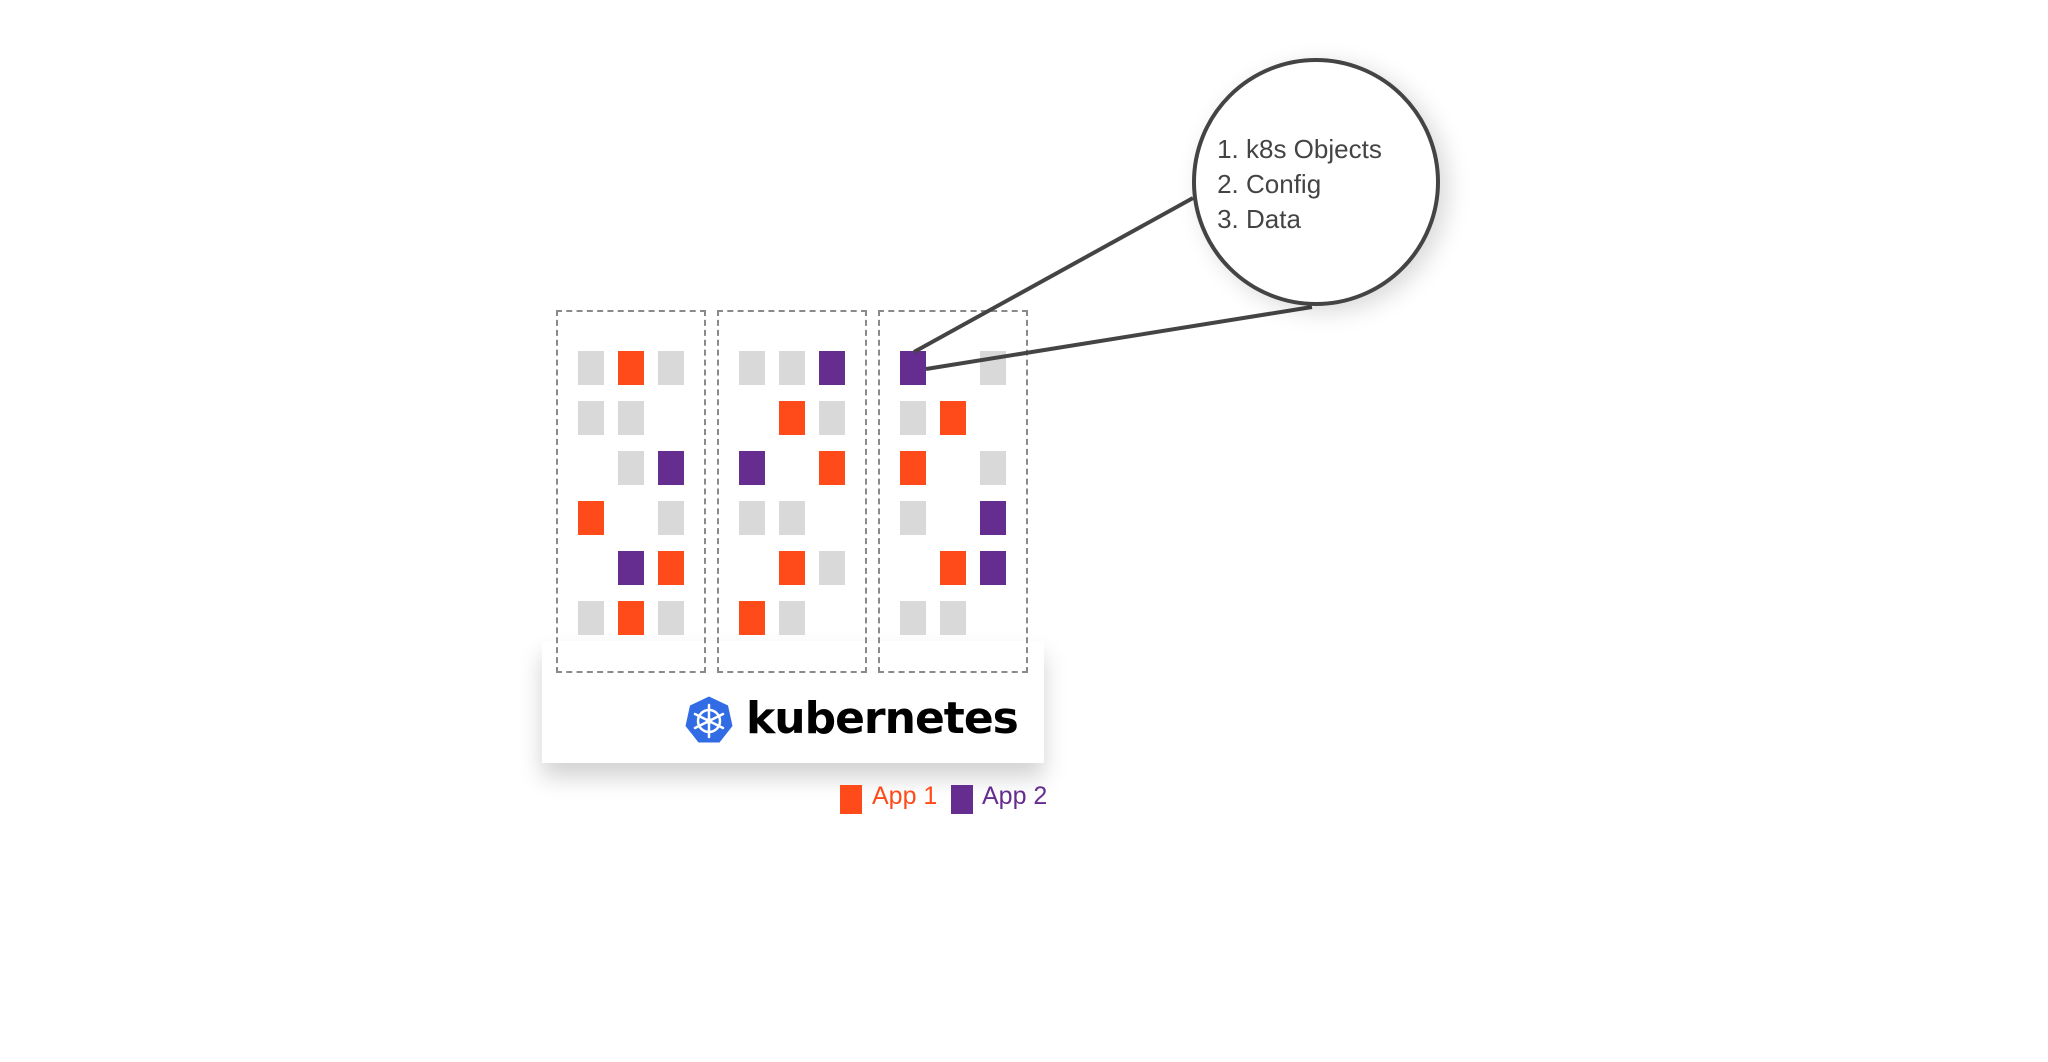  Describe the element at coordinates (905, 796) in the screenshot. I see `legend-label-app1: App 1` at that location.